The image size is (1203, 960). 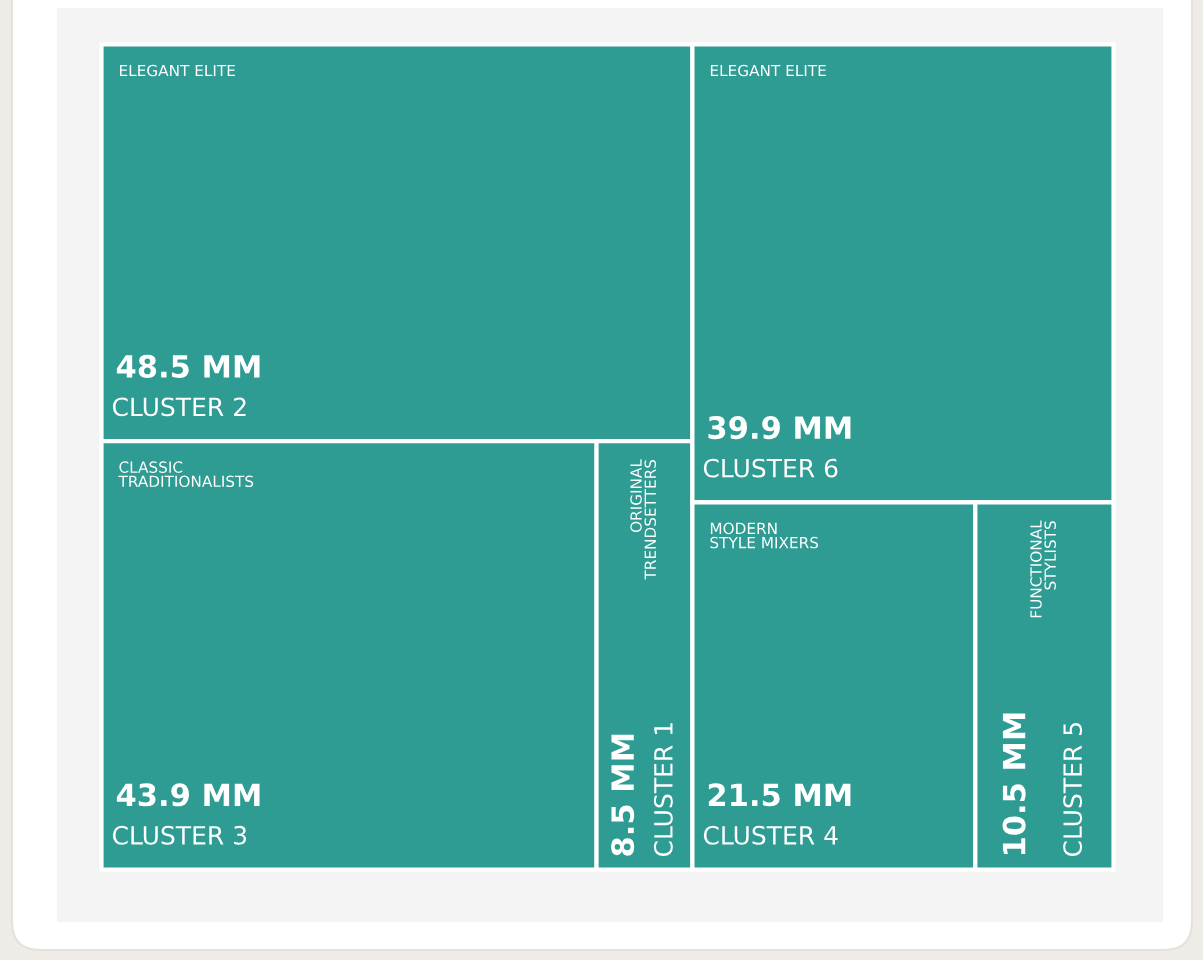 What do you see at coordinates (188, 366) in the screenshot?
I see `data-label: 48.5 MM` at bounding box center [188, 366].